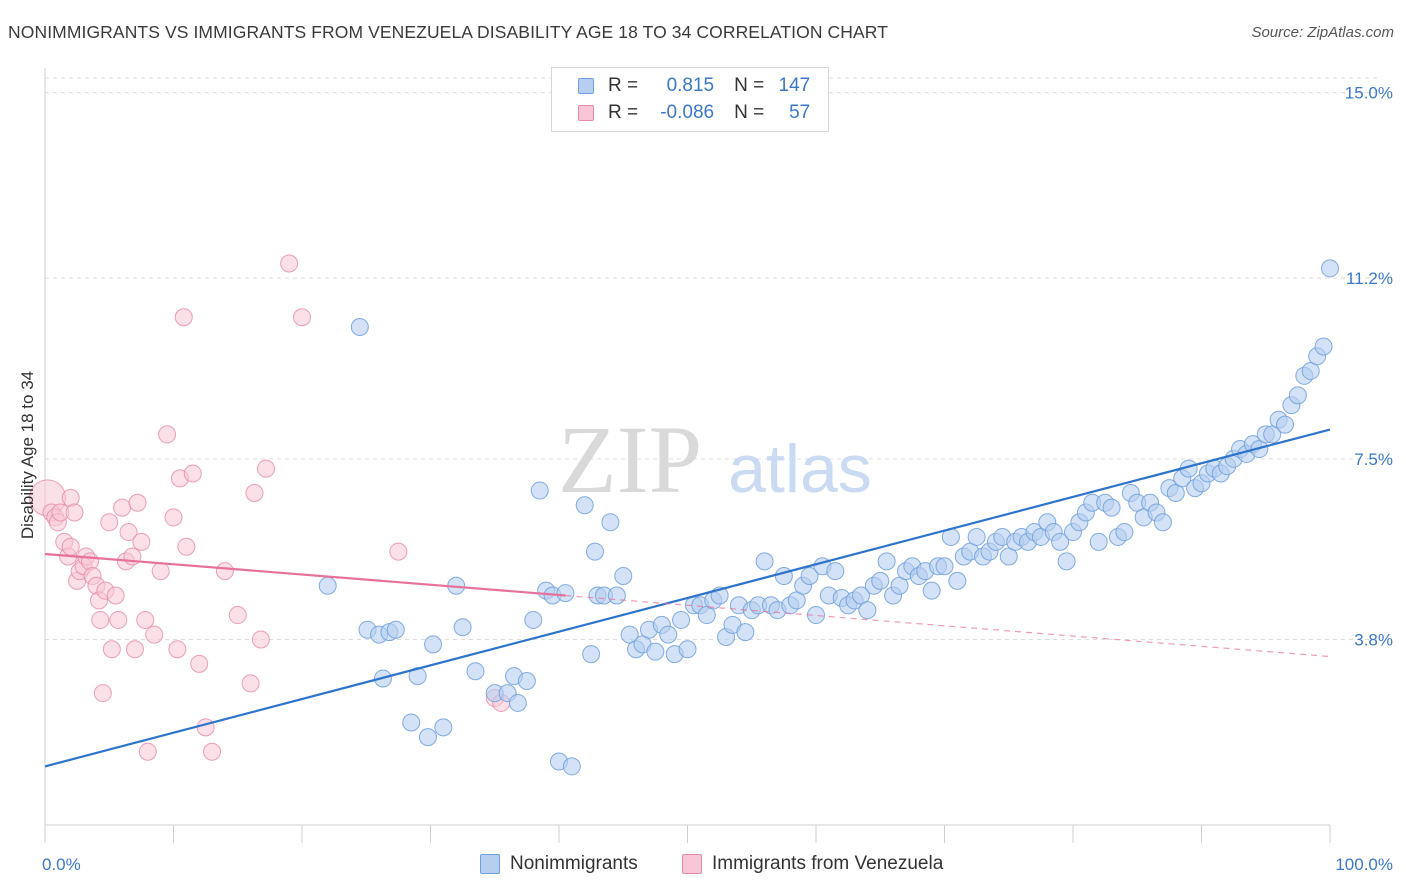 This screenshot has height=892, width=1406. I want to click on r-value: 0.815, so click(690, 85).